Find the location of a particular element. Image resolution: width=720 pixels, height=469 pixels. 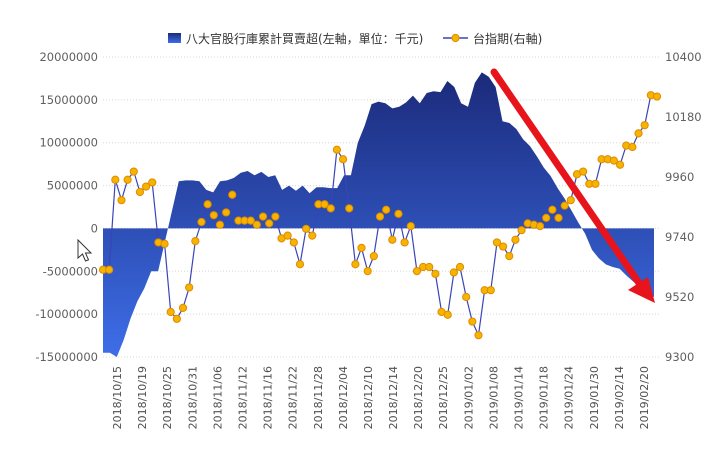

left-axis-tick-label: 0 is located at coordinates (94, 228).